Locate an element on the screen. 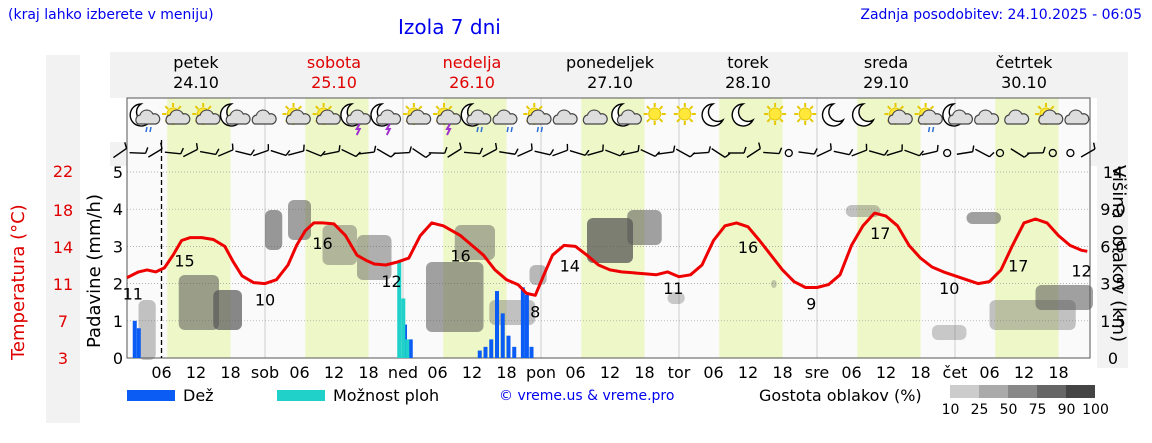  day-name: torek is located at coordinates (748, 62).